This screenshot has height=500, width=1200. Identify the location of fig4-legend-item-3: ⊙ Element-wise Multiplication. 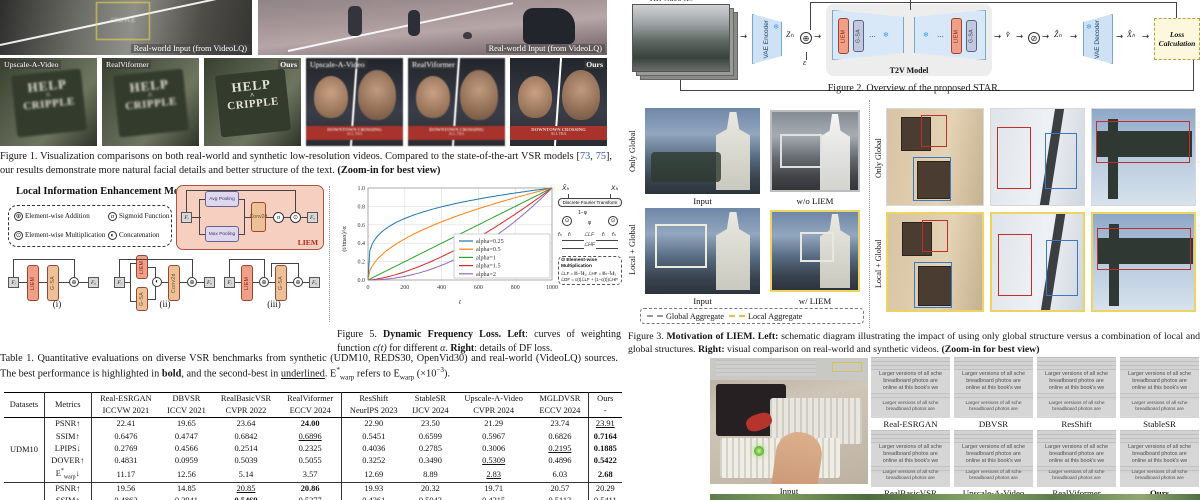
(61, 235).